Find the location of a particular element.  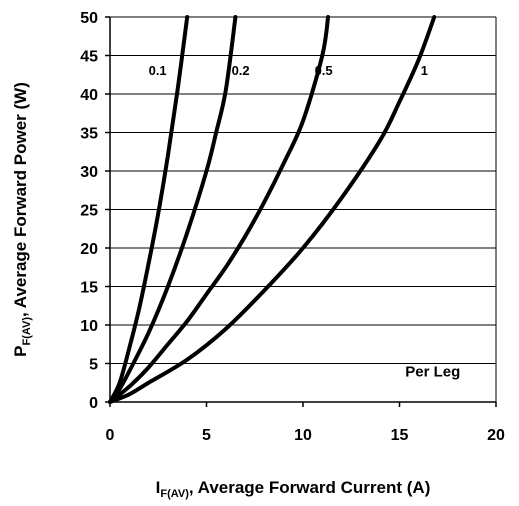

y-tick-label-5: 5 is located at coordinates (93, 365).